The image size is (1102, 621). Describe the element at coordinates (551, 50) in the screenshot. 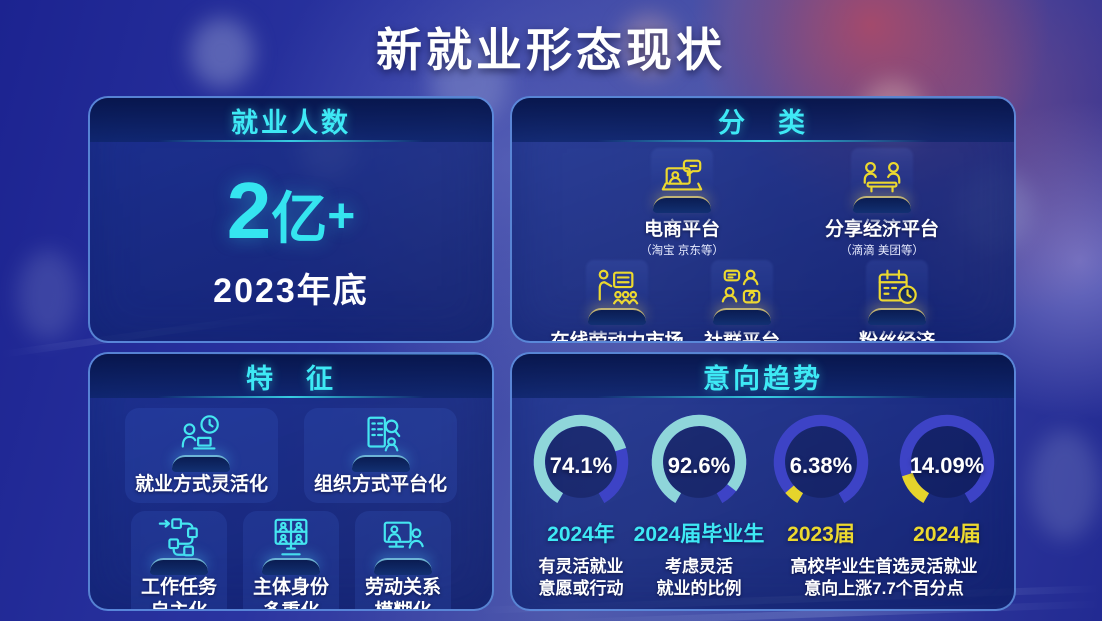

I see `page-title: 新就业形态现状` at that location.